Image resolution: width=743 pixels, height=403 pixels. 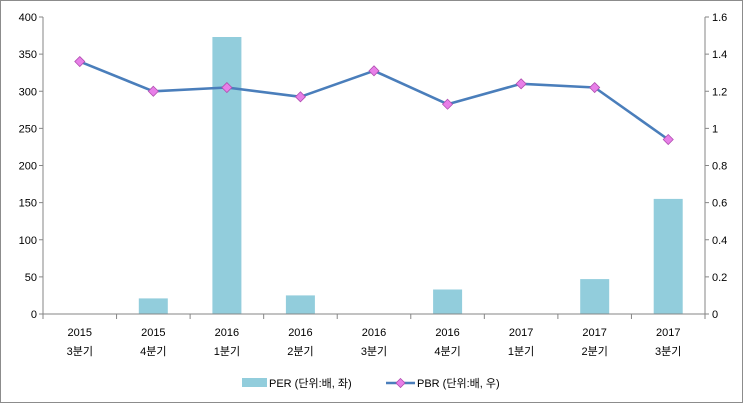 I want to click on left-tick-label: 150, so click(x=28, y=204).